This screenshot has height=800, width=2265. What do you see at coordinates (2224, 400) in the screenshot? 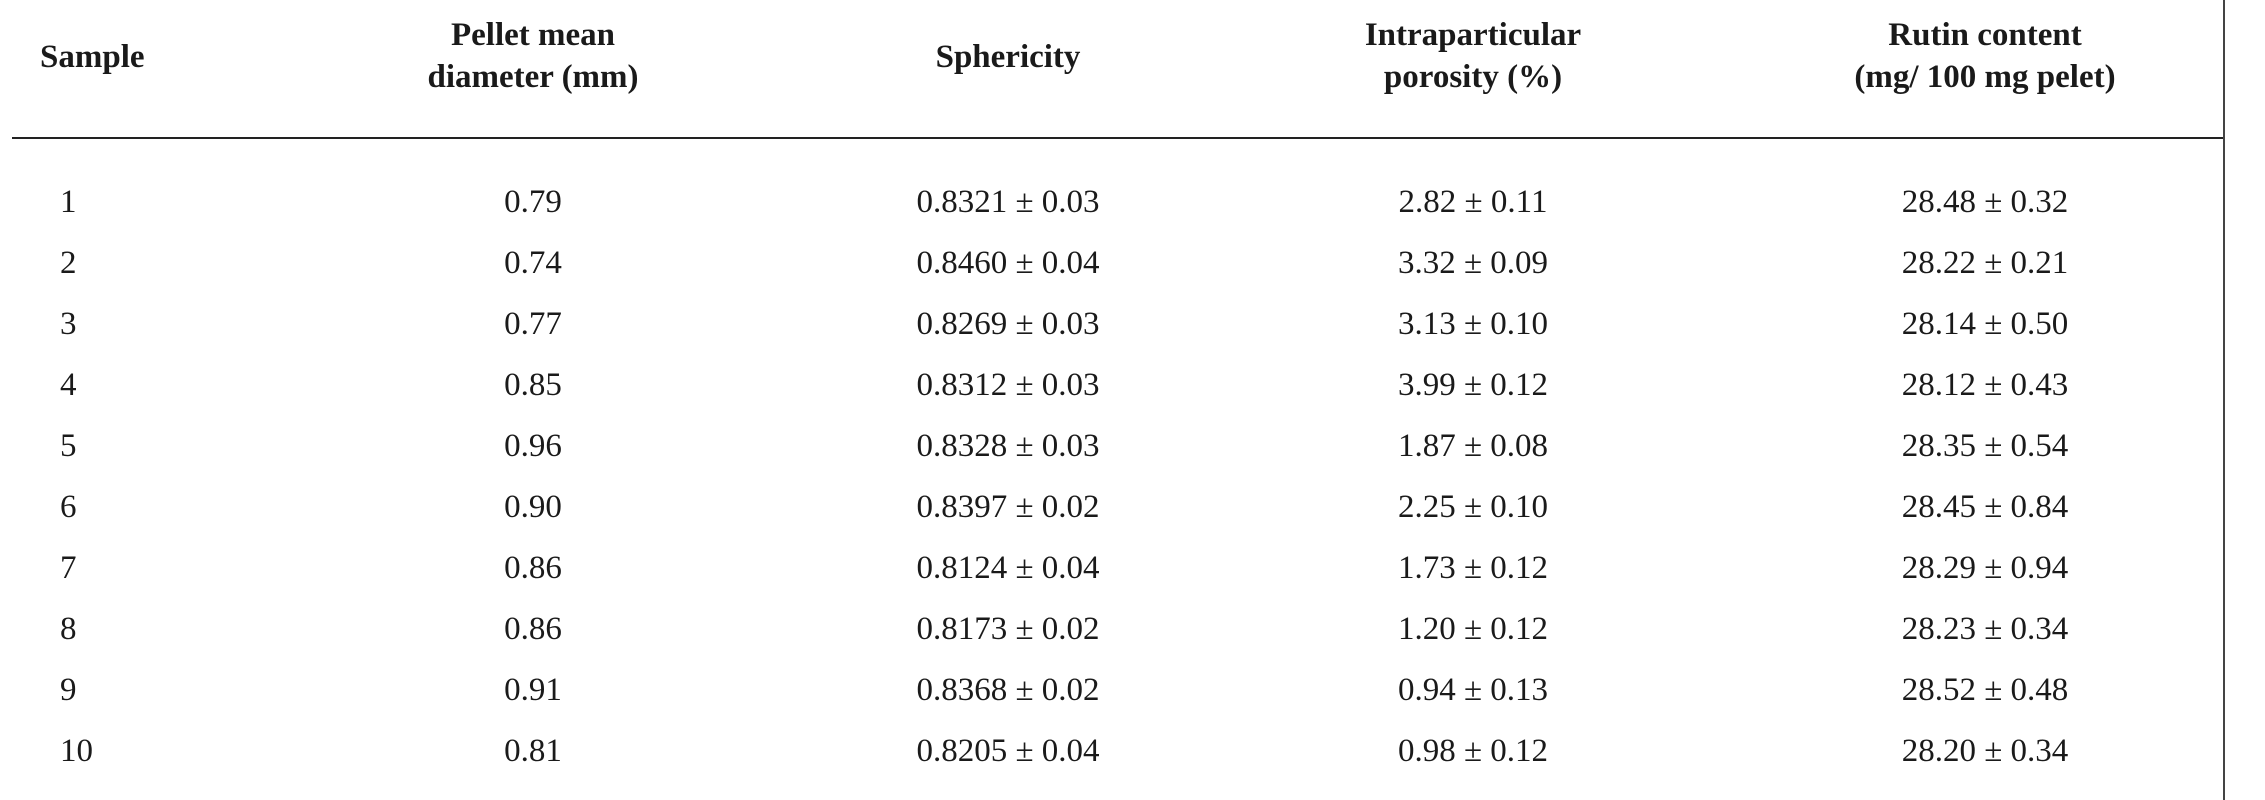
I see `right-border` at bounding box center [2224, 400].